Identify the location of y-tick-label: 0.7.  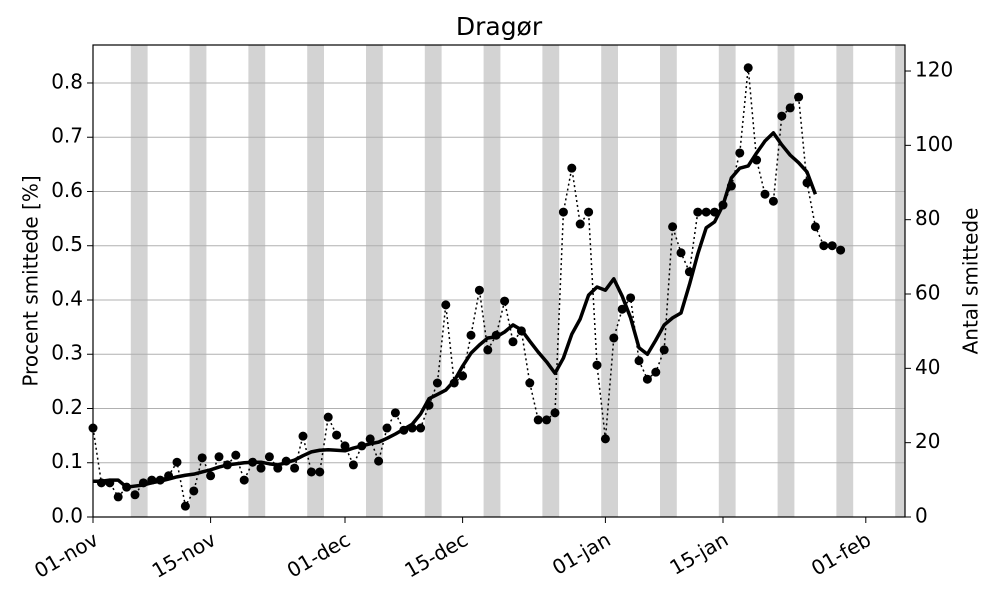
(67, 136).